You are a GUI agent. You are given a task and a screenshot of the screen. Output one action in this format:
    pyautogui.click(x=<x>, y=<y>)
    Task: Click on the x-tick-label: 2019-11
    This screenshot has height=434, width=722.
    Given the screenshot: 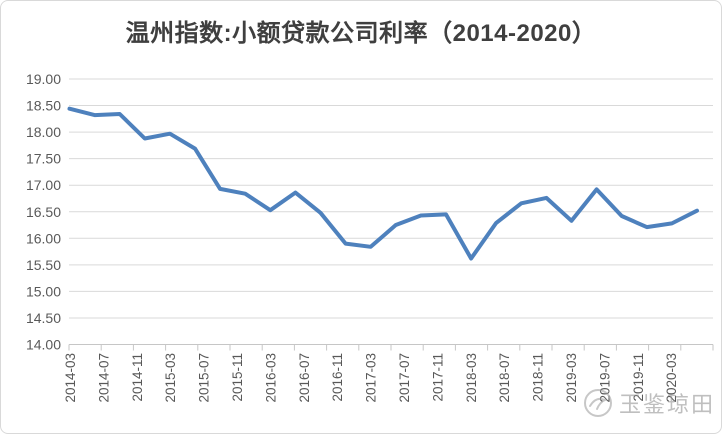 What is the action you would take?
    pyautogui.click(x=638, y=377)
    